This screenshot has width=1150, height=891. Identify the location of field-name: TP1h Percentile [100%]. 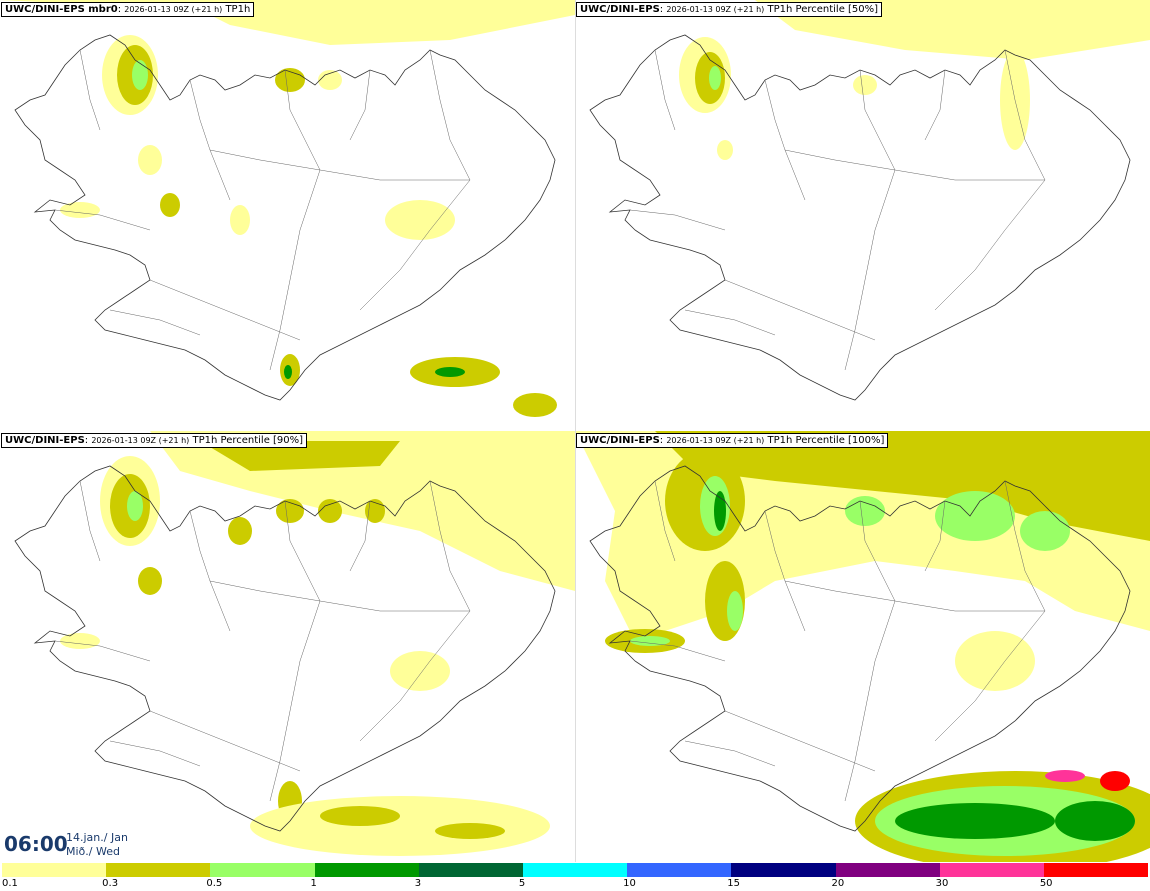
(826, 440).